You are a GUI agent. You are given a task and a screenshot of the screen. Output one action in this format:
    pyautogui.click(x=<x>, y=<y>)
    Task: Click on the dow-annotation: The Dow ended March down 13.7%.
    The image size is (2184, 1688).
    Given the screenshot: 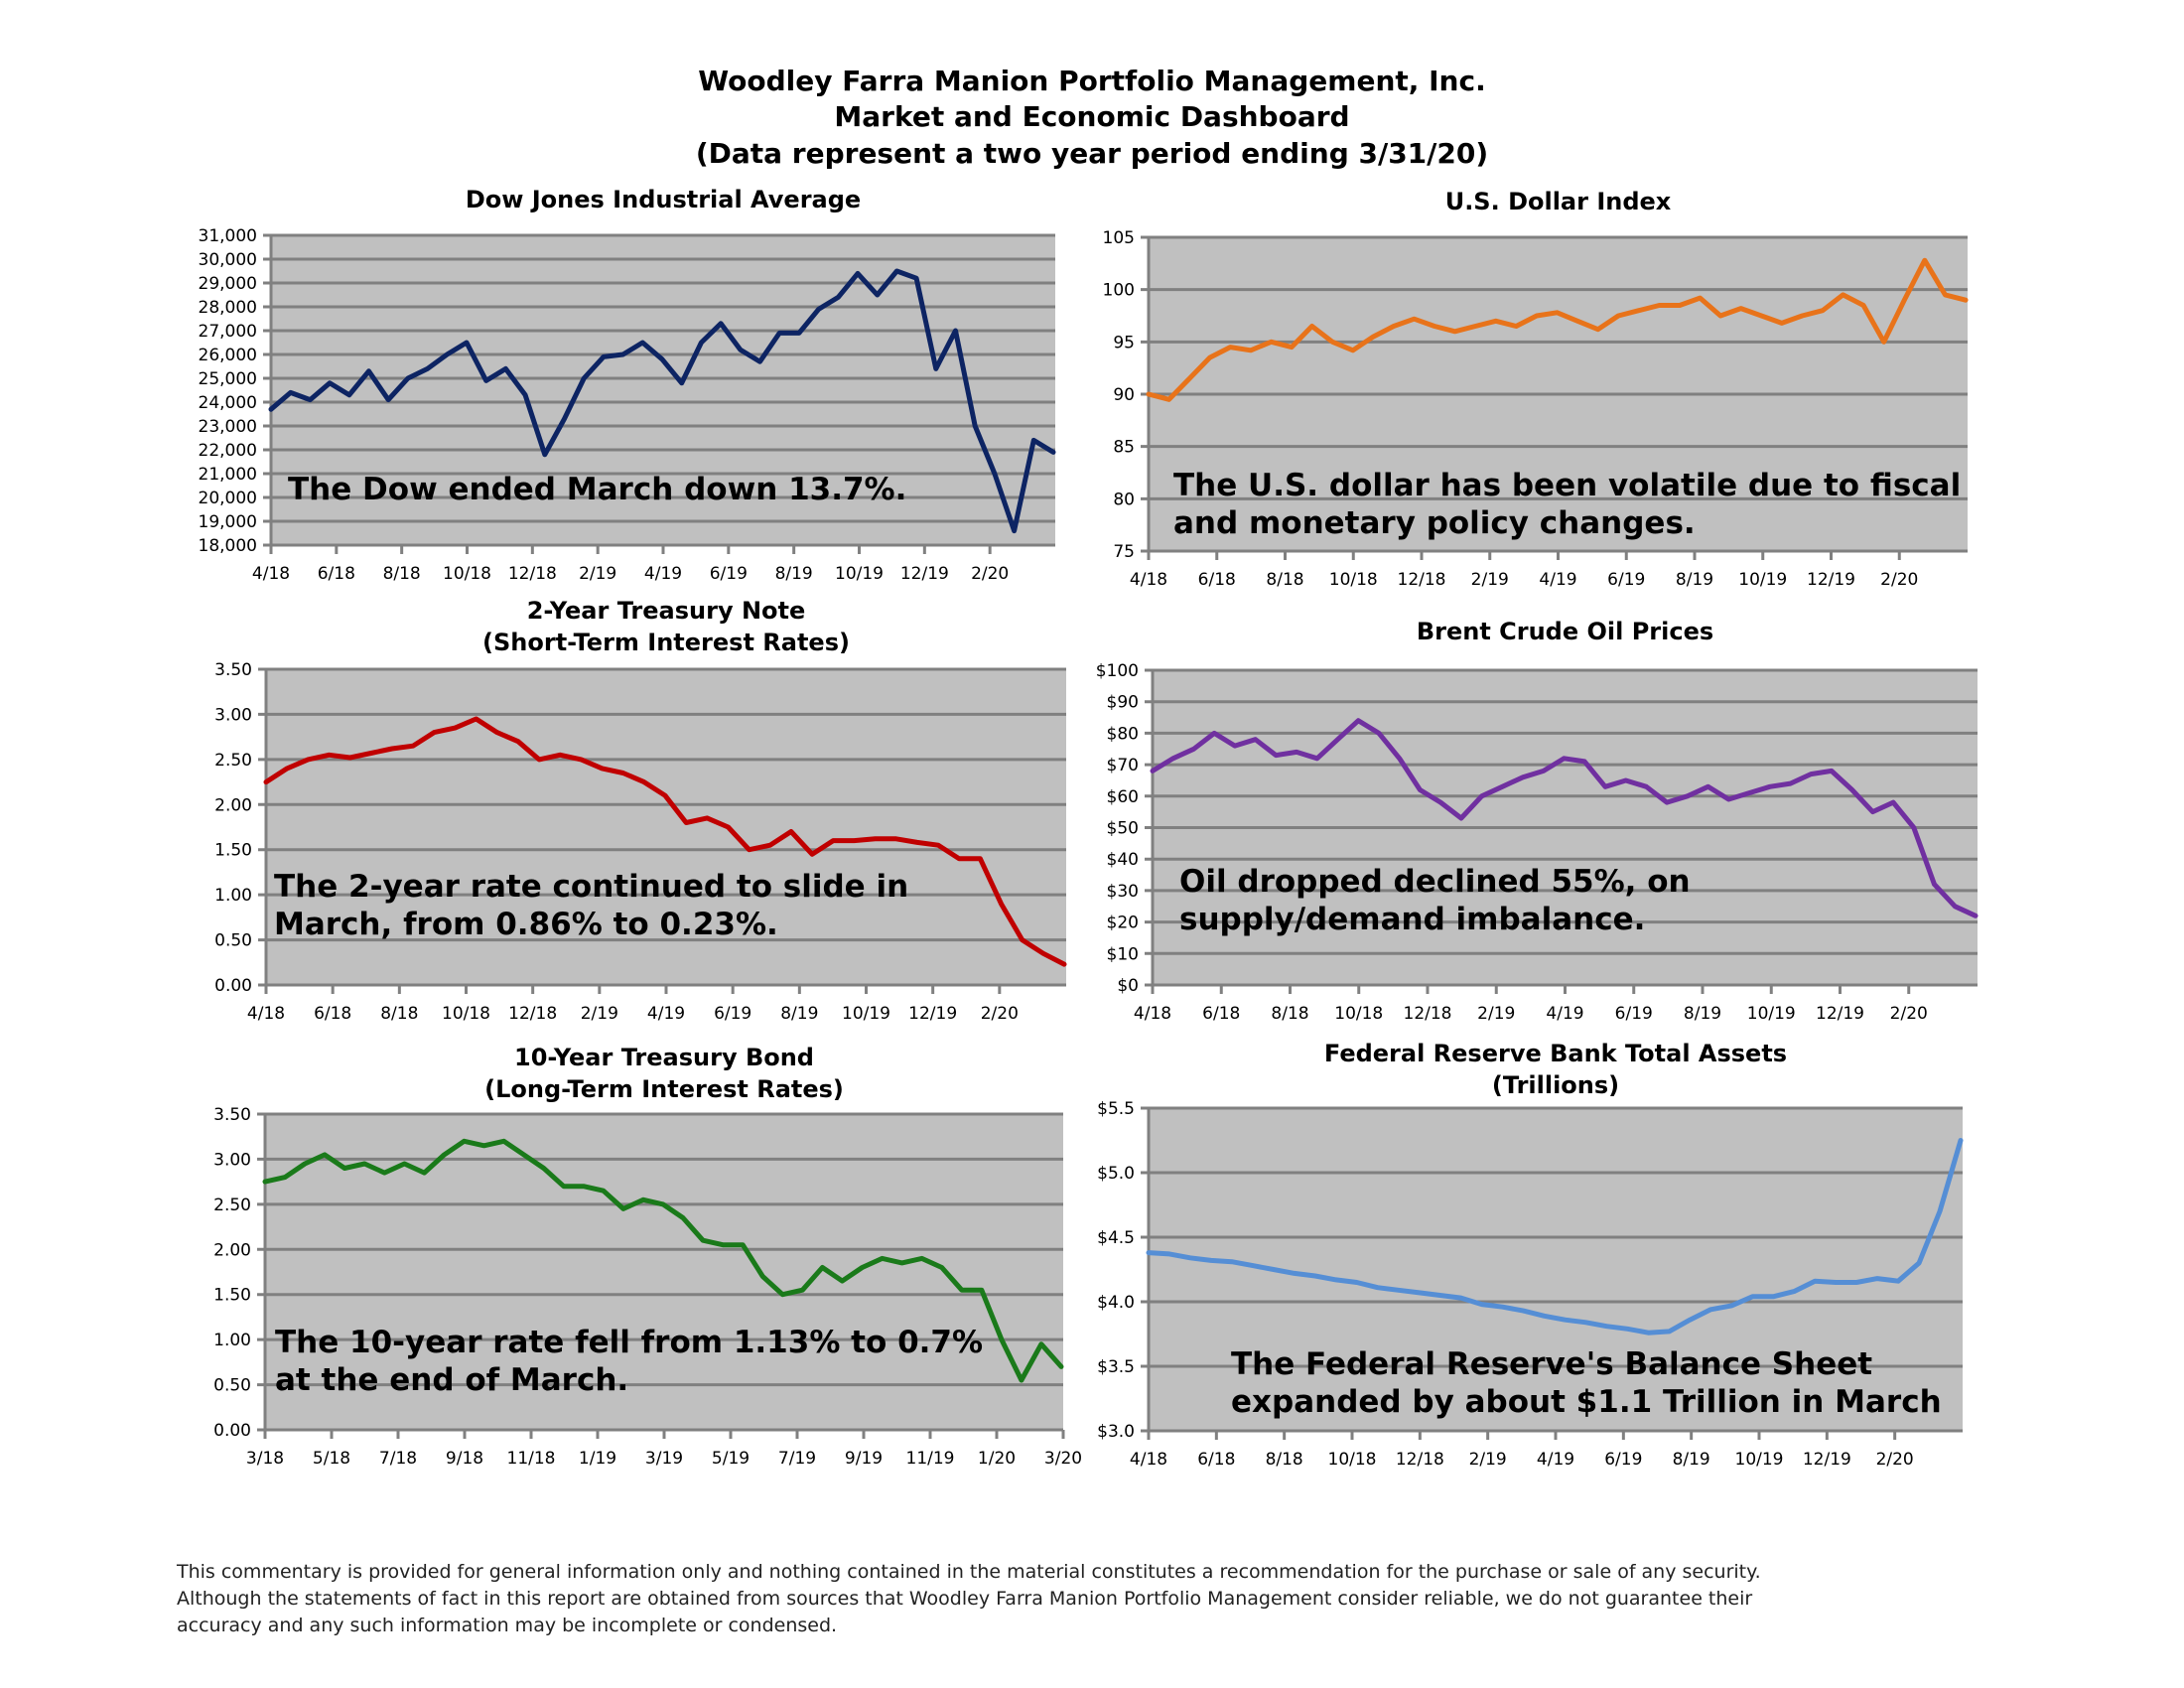 What is the action you would take?
    pyautogui.click(x=597, y=489)
    